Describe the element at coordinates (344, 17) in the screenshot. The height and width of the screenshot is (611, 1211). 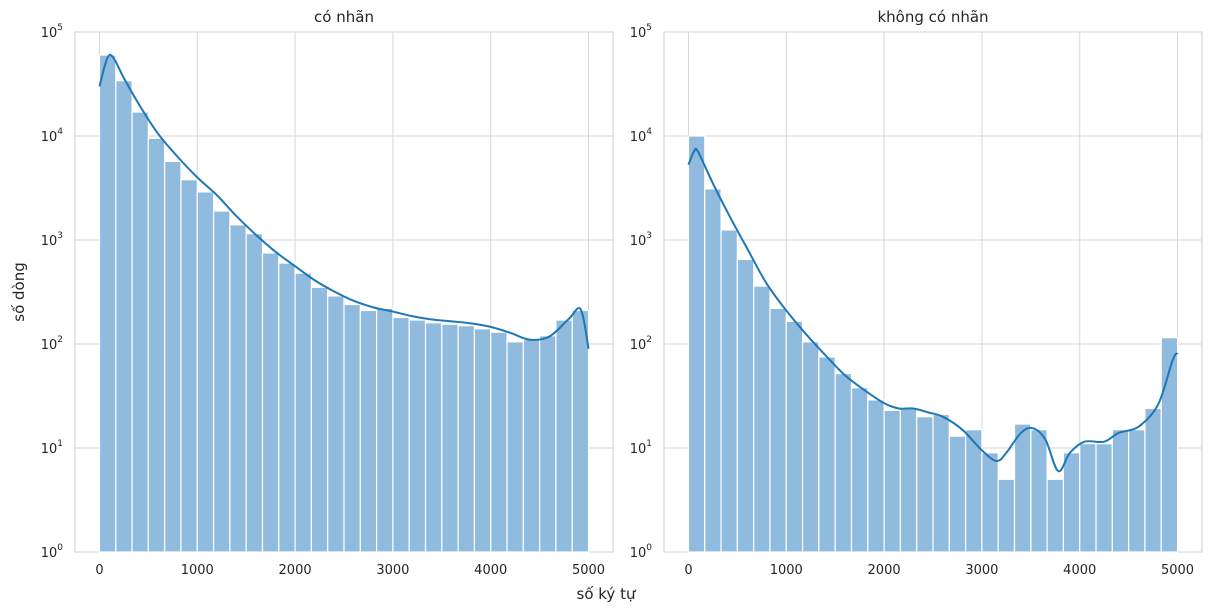
I see `panel-title: có nhãn` at that location.